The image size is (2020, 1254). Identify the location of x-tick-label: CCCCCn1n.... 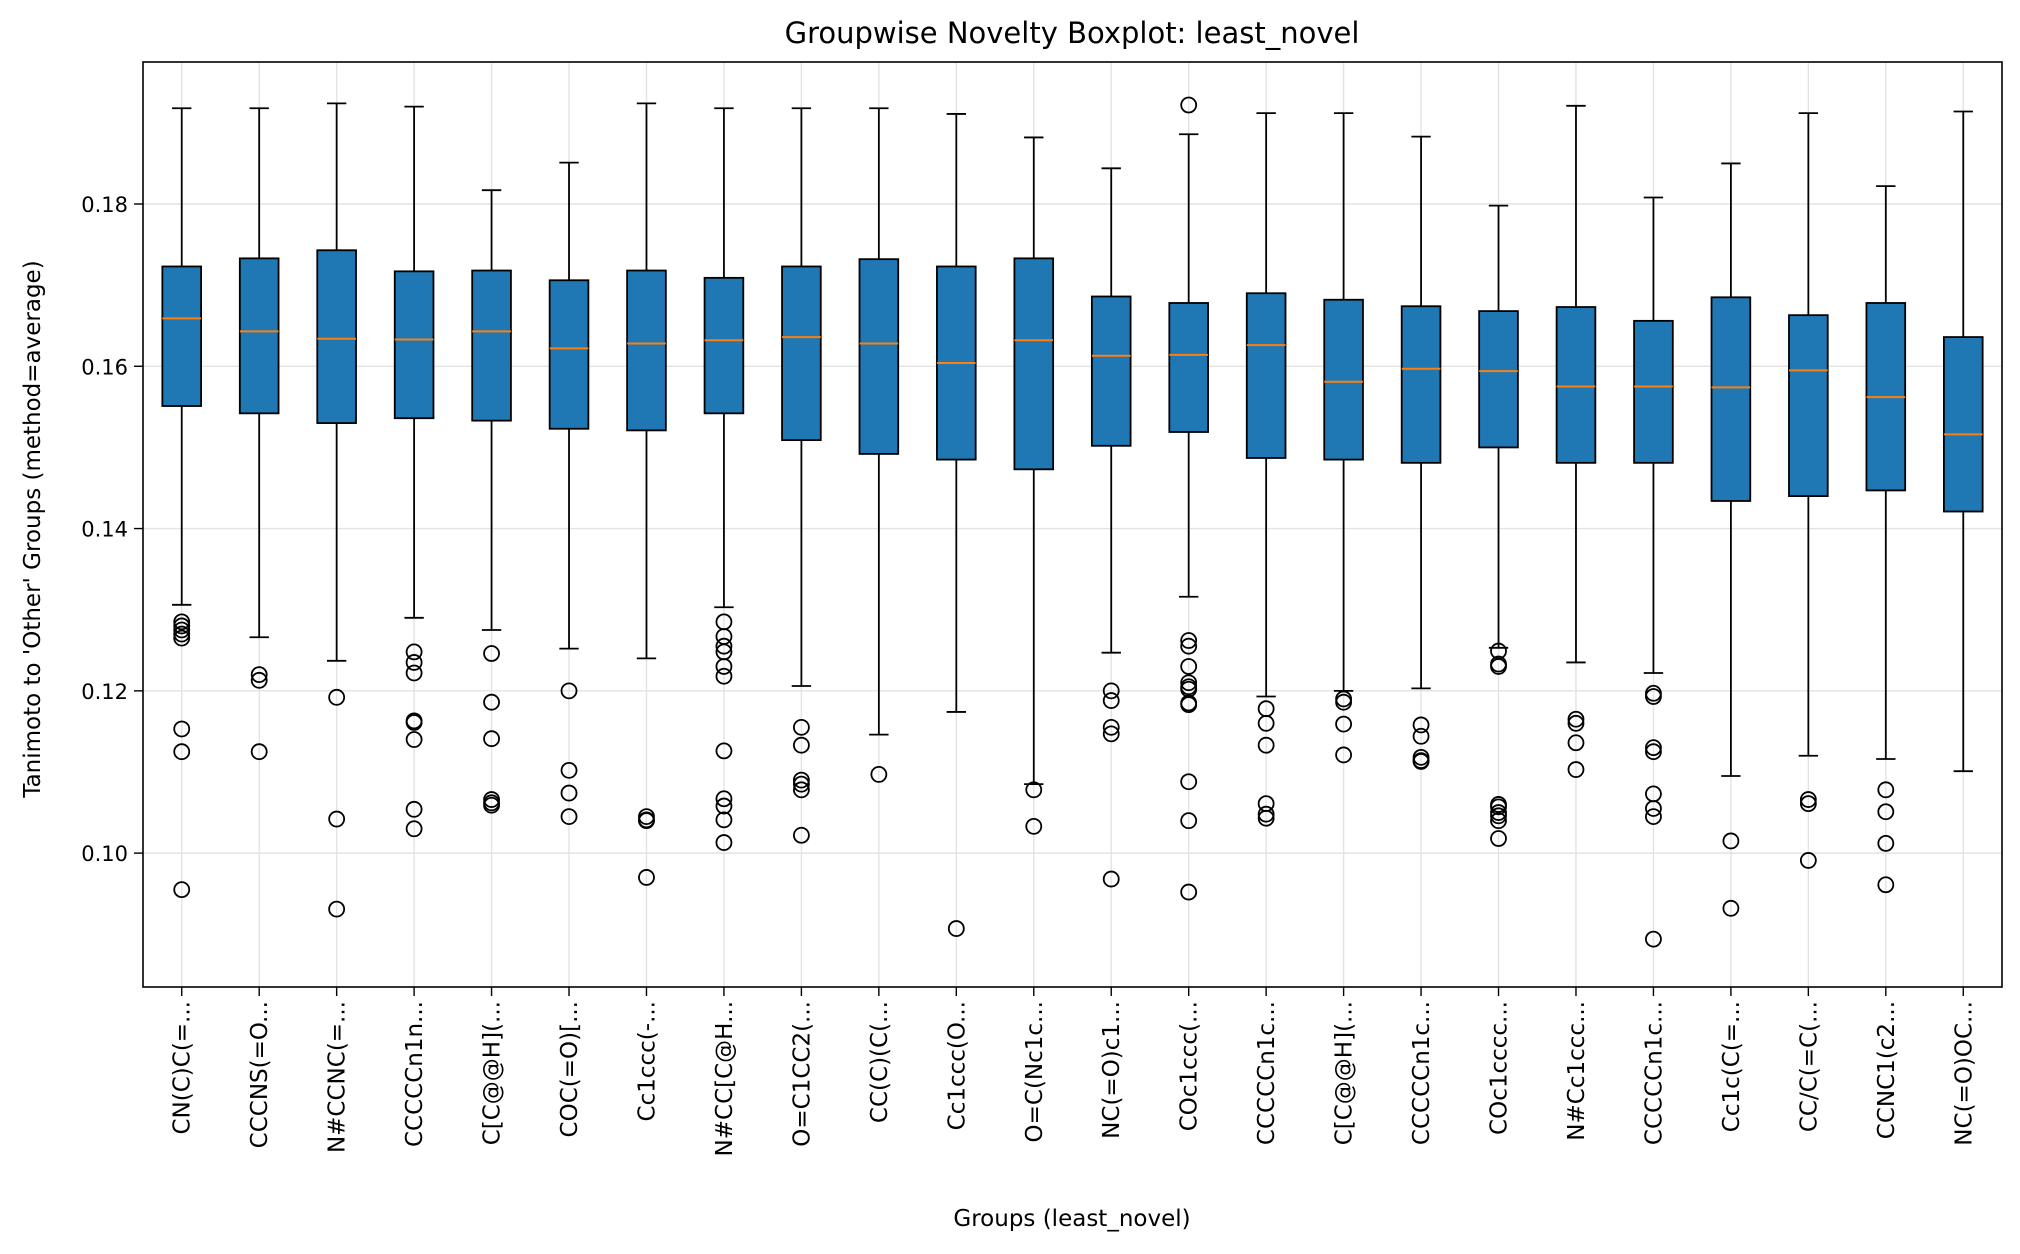
(415, 1074).